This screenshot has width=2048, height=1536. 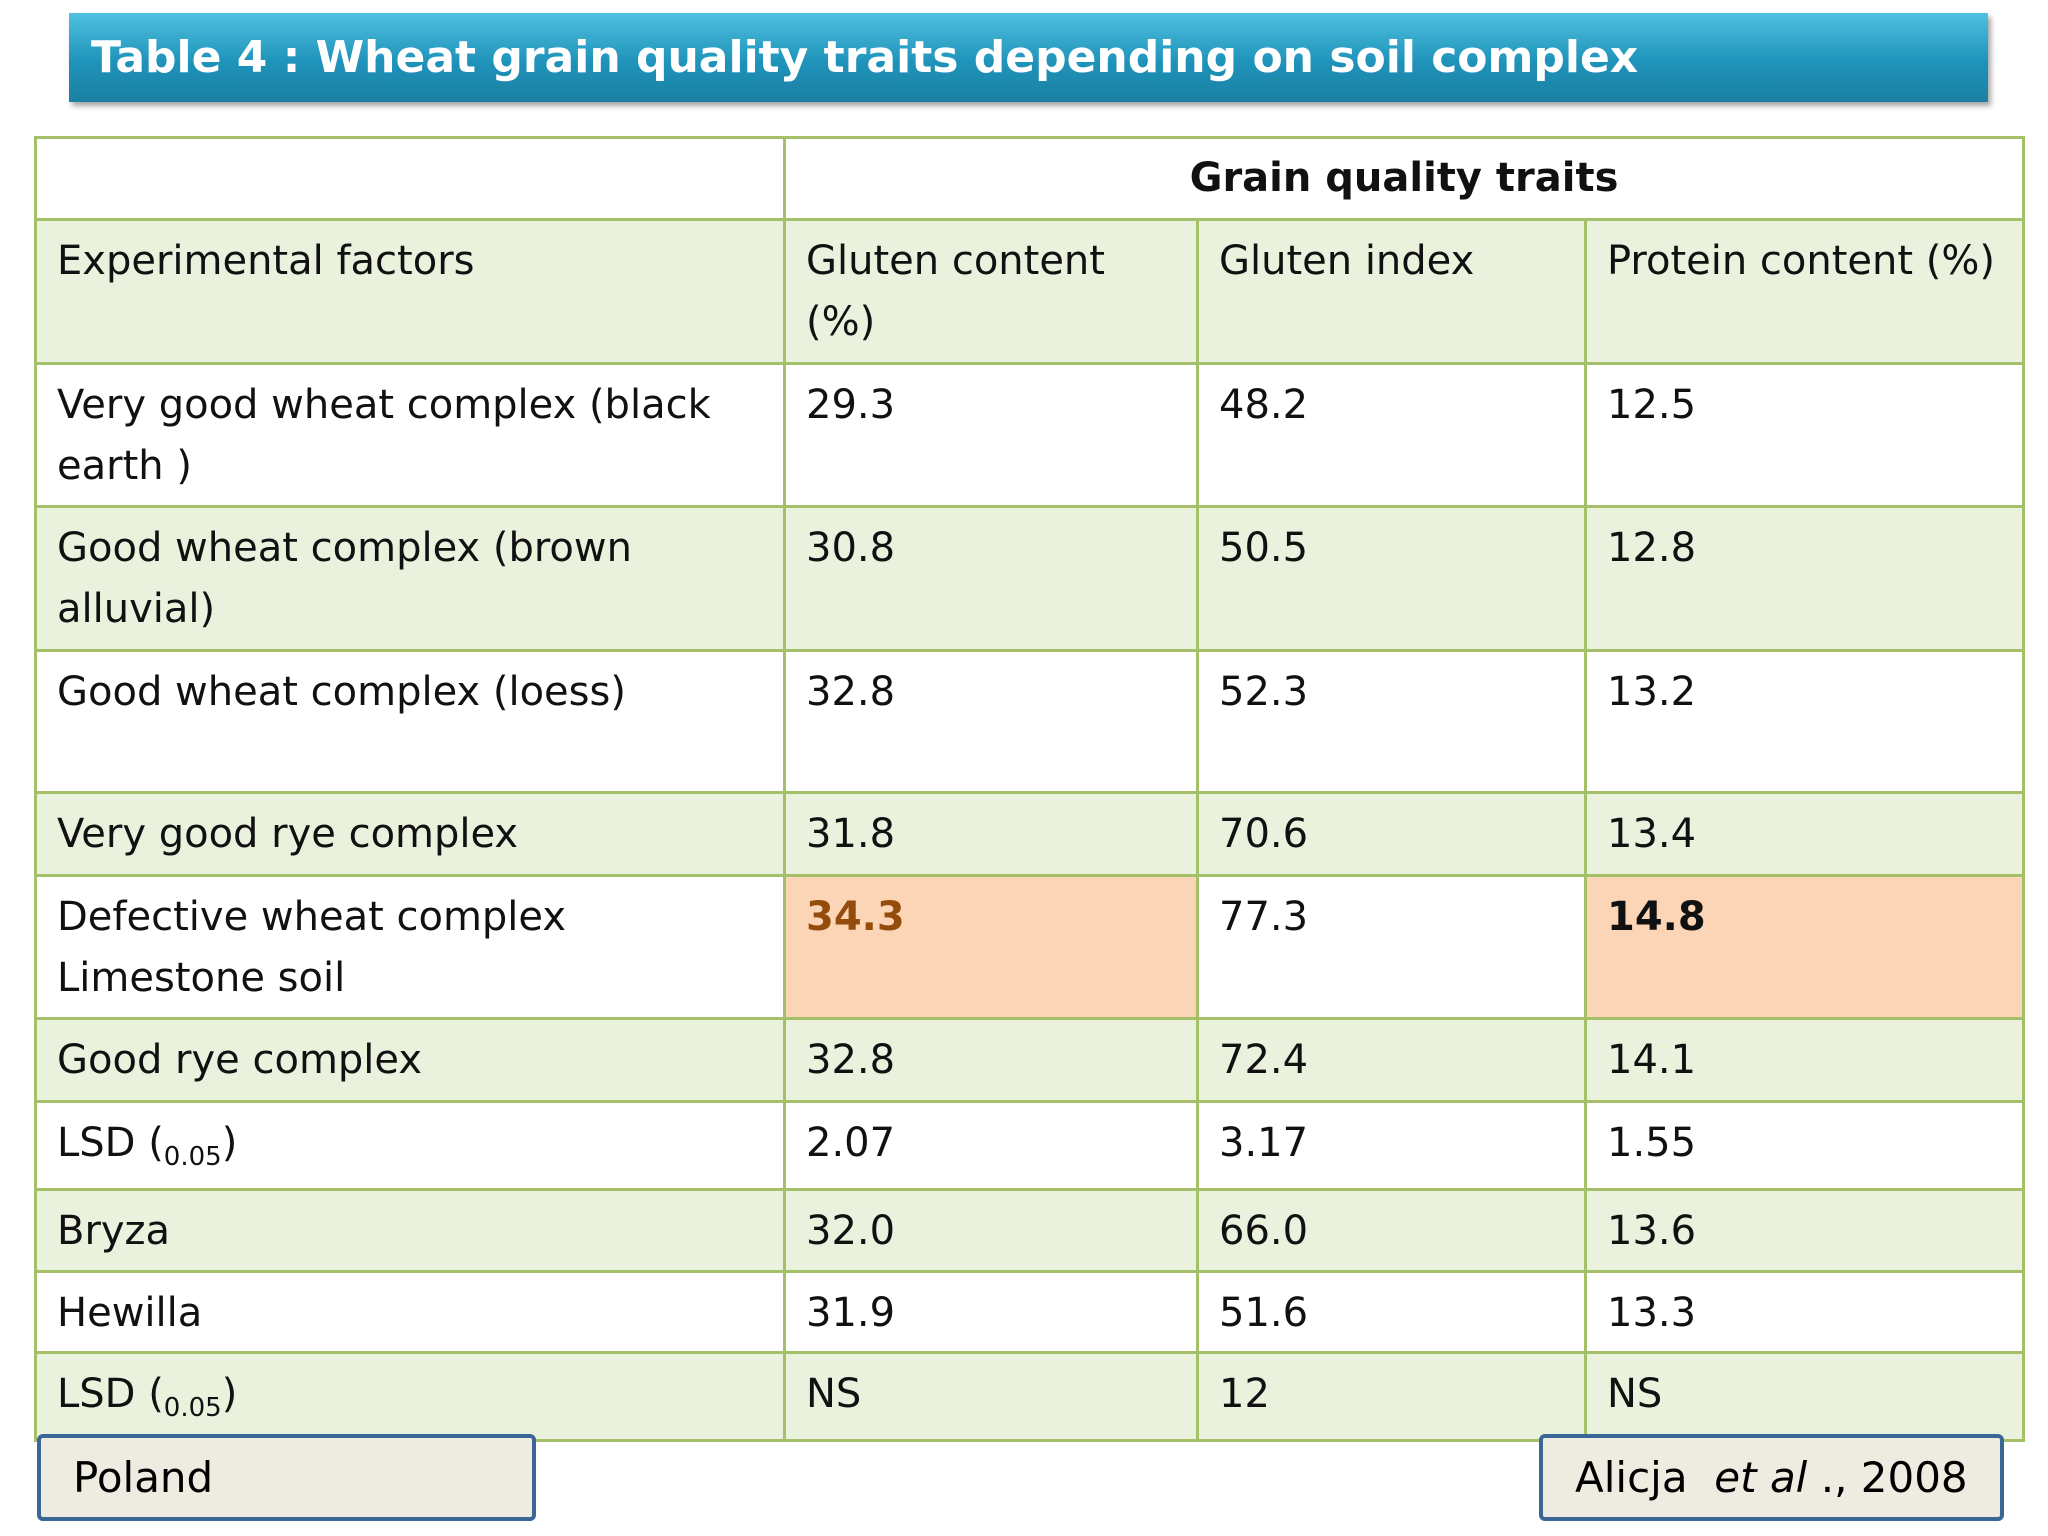 I want to click on value-cell: 14.1, so click(x=1804, y=1060).